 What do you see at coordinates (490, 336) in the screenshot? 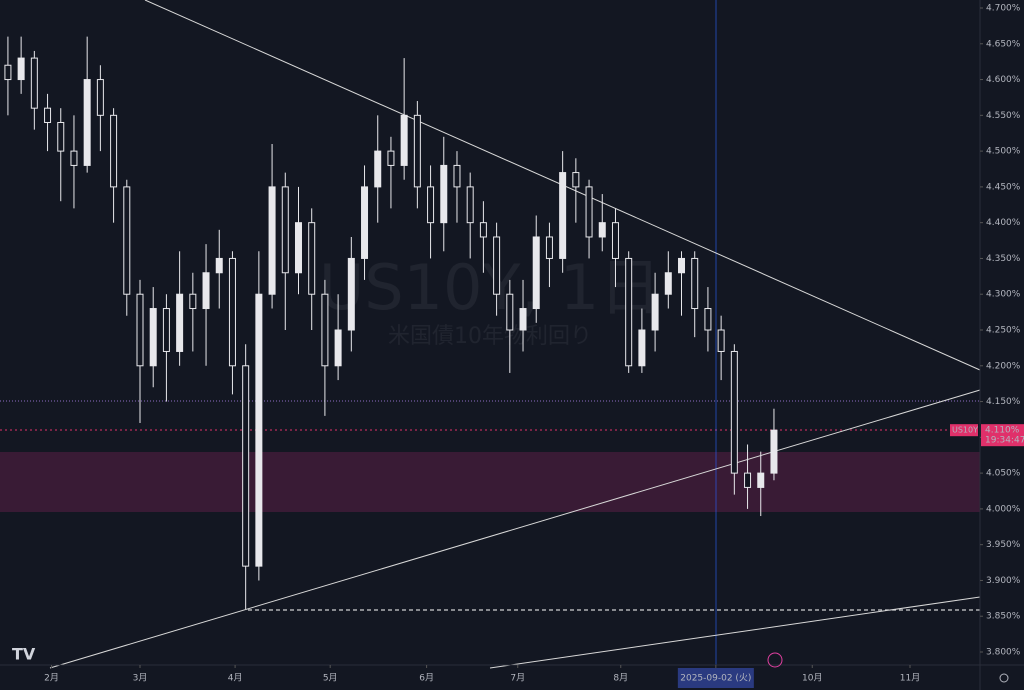
I see `watermark-sub: 米国債10年物利回り` at bounding box center [490, 336].